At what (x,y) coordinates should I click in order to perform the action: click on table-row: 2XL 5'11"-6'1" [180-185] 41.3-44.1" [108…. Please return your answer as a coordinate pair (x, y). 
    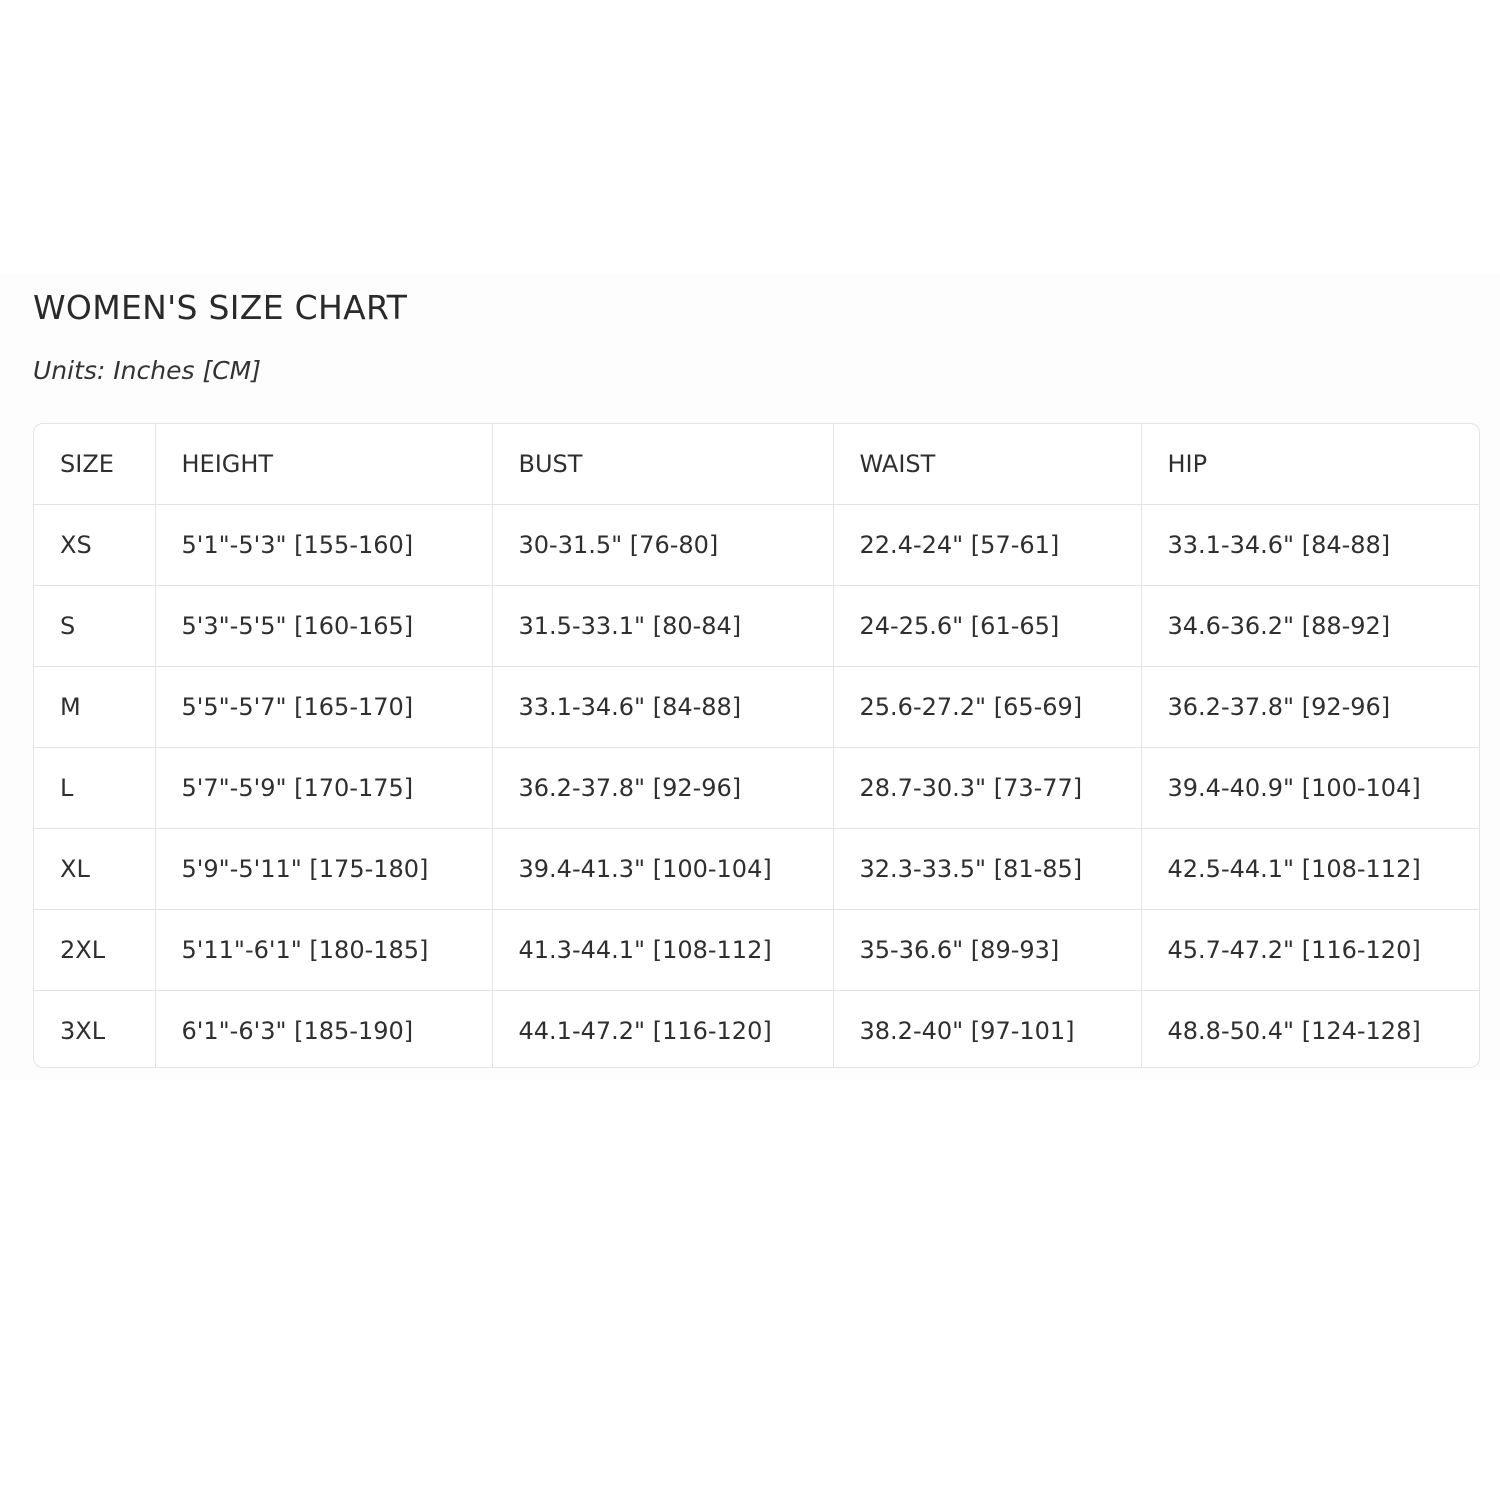
    Looking at the image, I should click on (756, 950).